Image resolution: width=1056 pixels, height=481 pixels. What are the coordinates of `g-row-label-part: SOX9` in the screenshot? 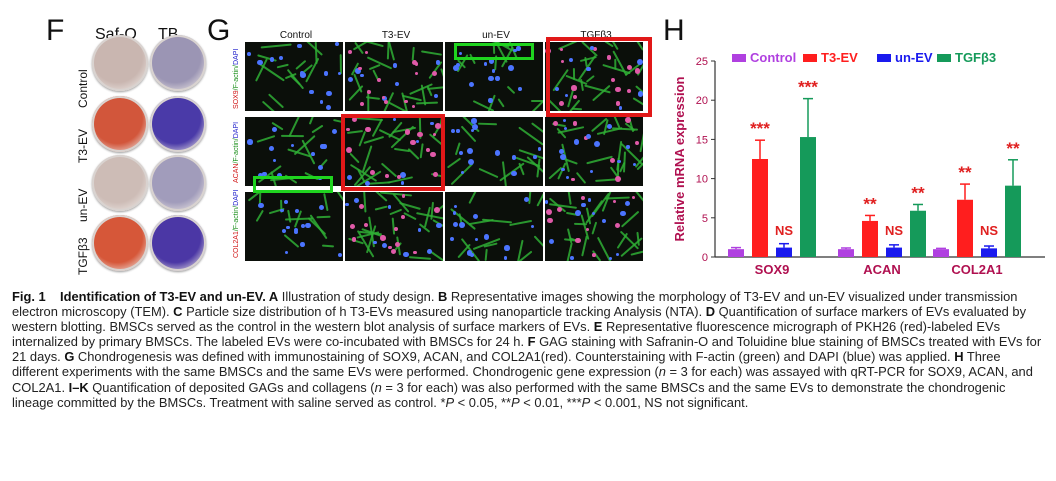 It's located at (236, 99).